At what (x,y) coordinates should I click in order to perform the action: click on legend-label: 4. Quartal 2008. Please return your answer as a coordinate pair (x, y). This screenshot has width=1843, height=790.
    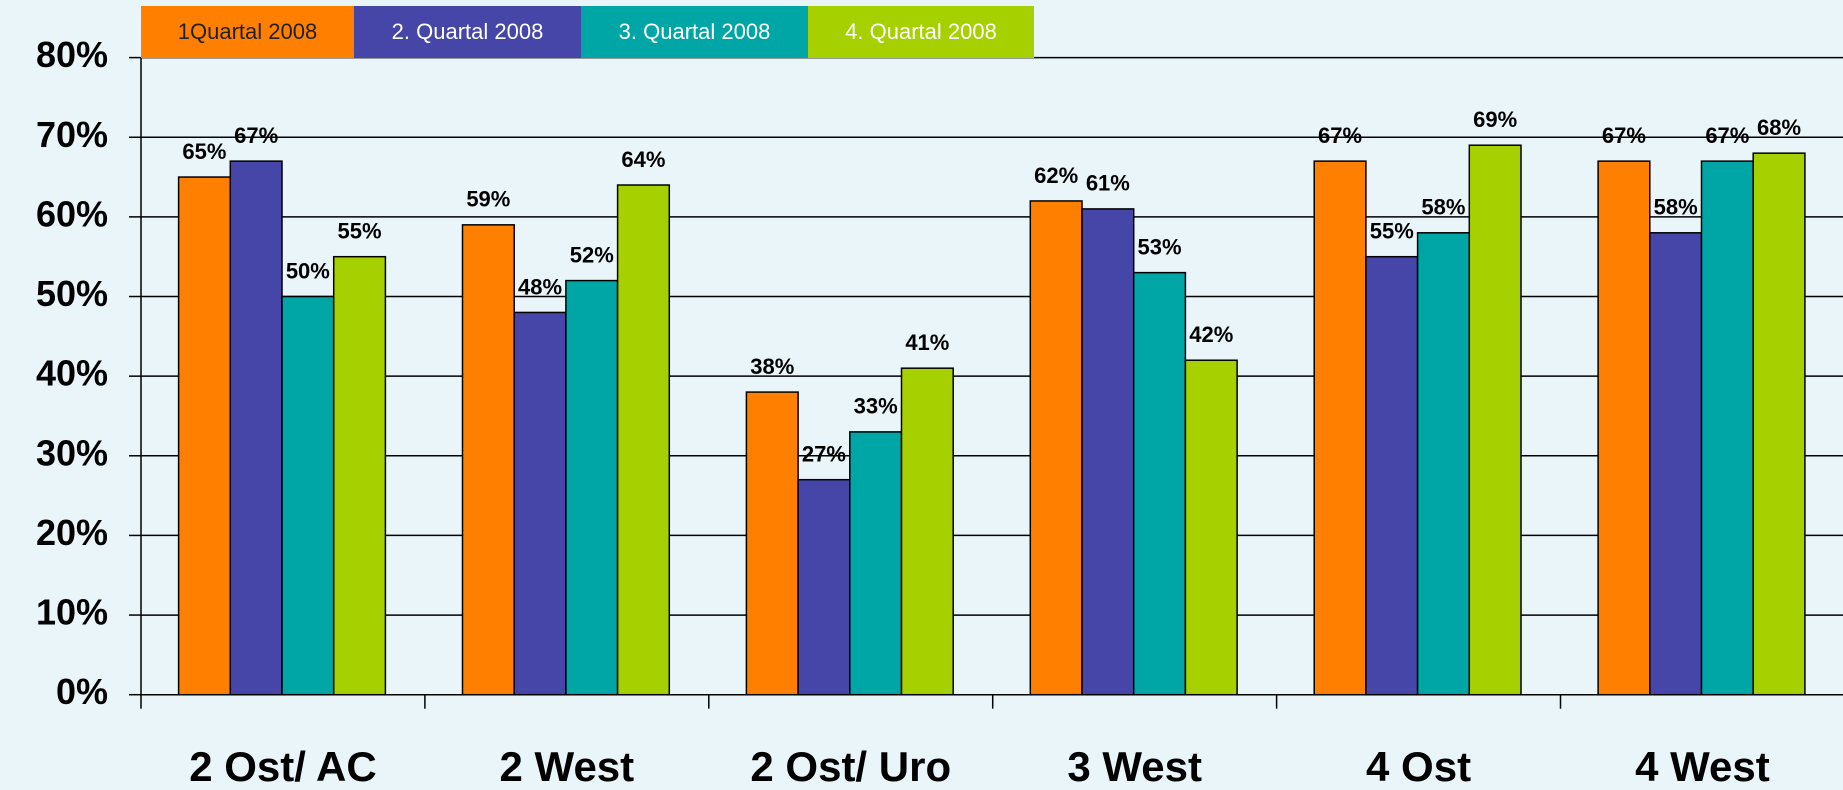
    Looking at the image, I should click on (921, 31).